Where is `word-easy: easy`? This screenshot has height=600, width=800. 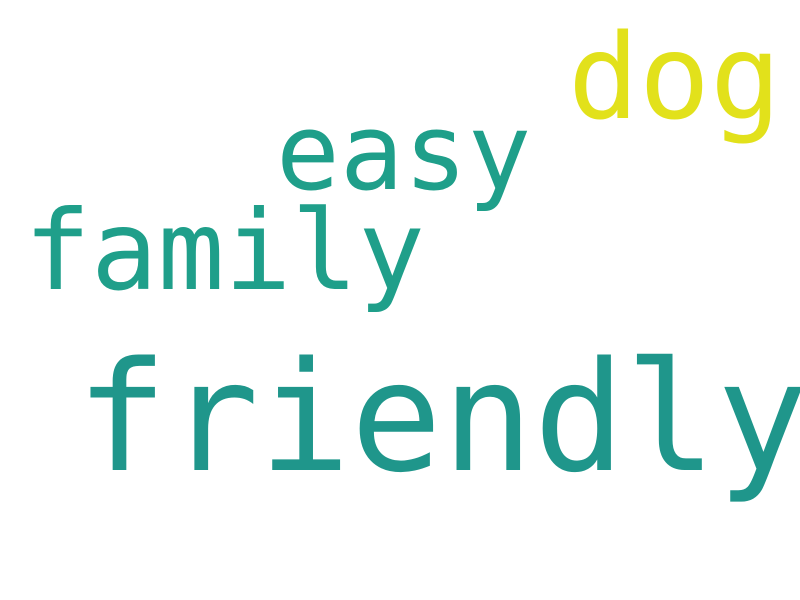
word-easy: easy is located at coordinates (404, 152).